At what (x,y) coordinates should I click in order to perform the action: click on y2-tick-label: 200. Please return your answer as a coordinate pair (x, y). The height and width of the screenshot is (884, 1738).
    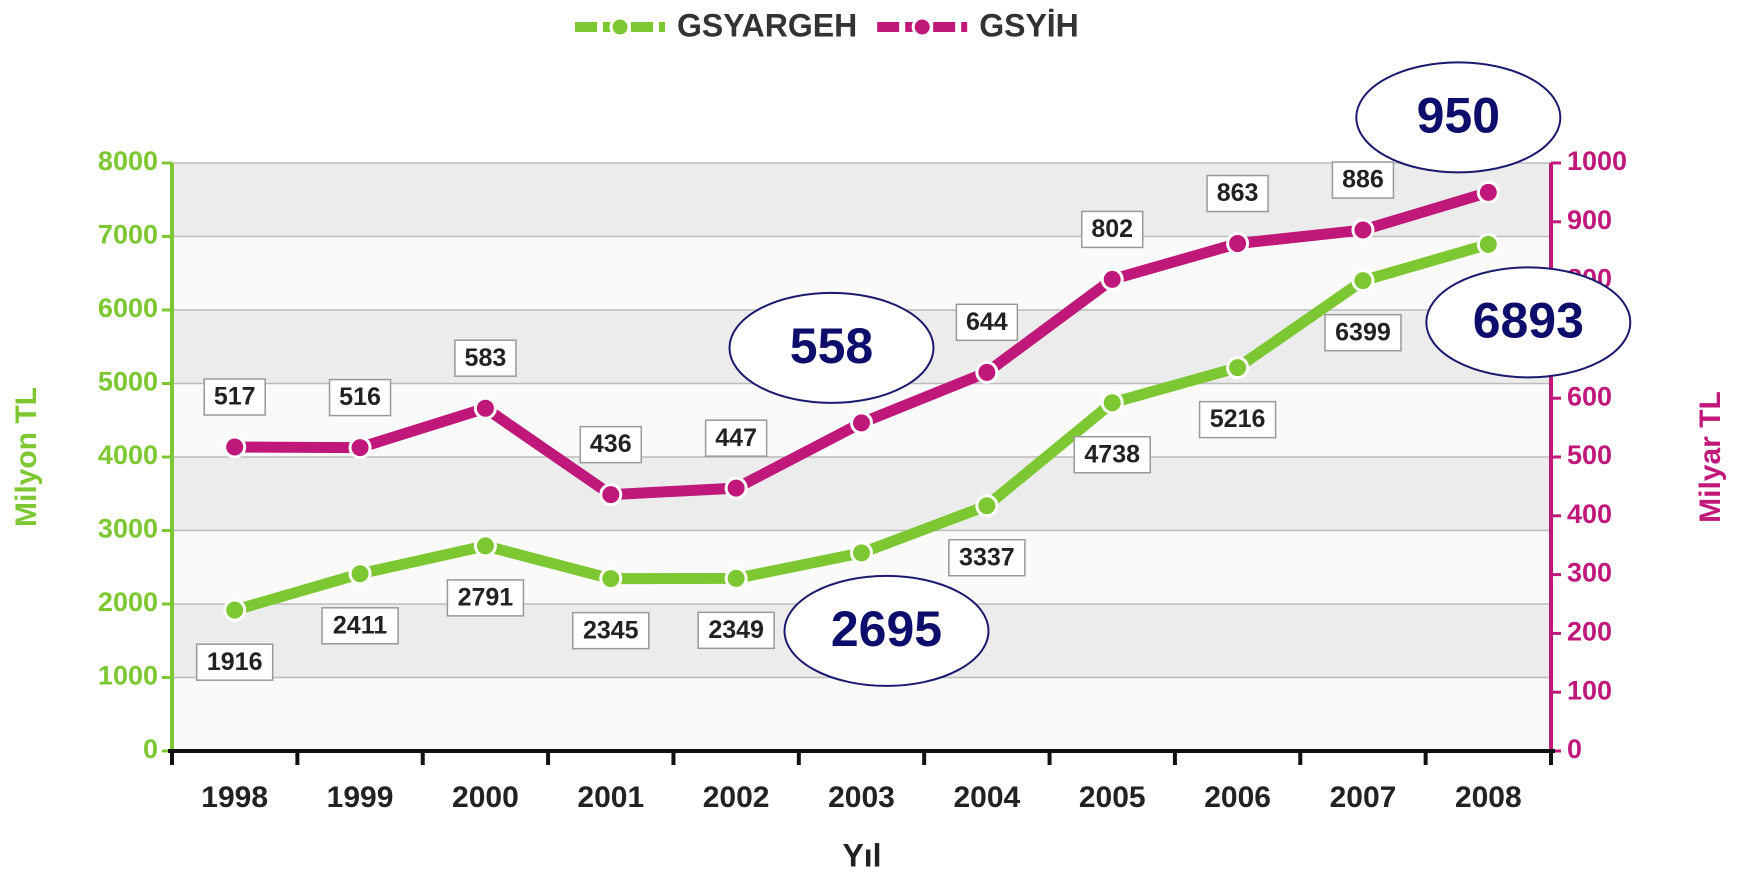
    Looking at the image, I should click on (1589, 632).